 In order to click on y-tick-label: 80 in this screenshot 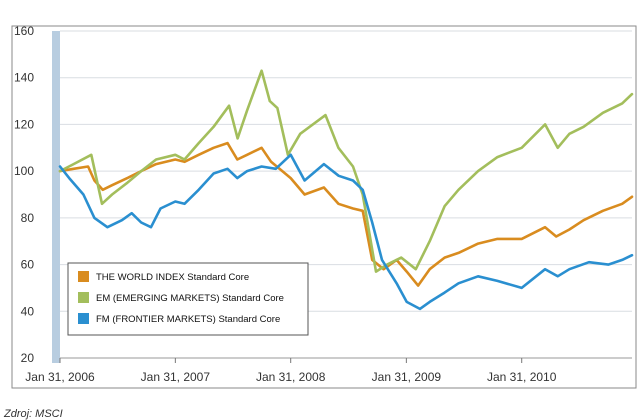, I will do `click(28, 218)`.